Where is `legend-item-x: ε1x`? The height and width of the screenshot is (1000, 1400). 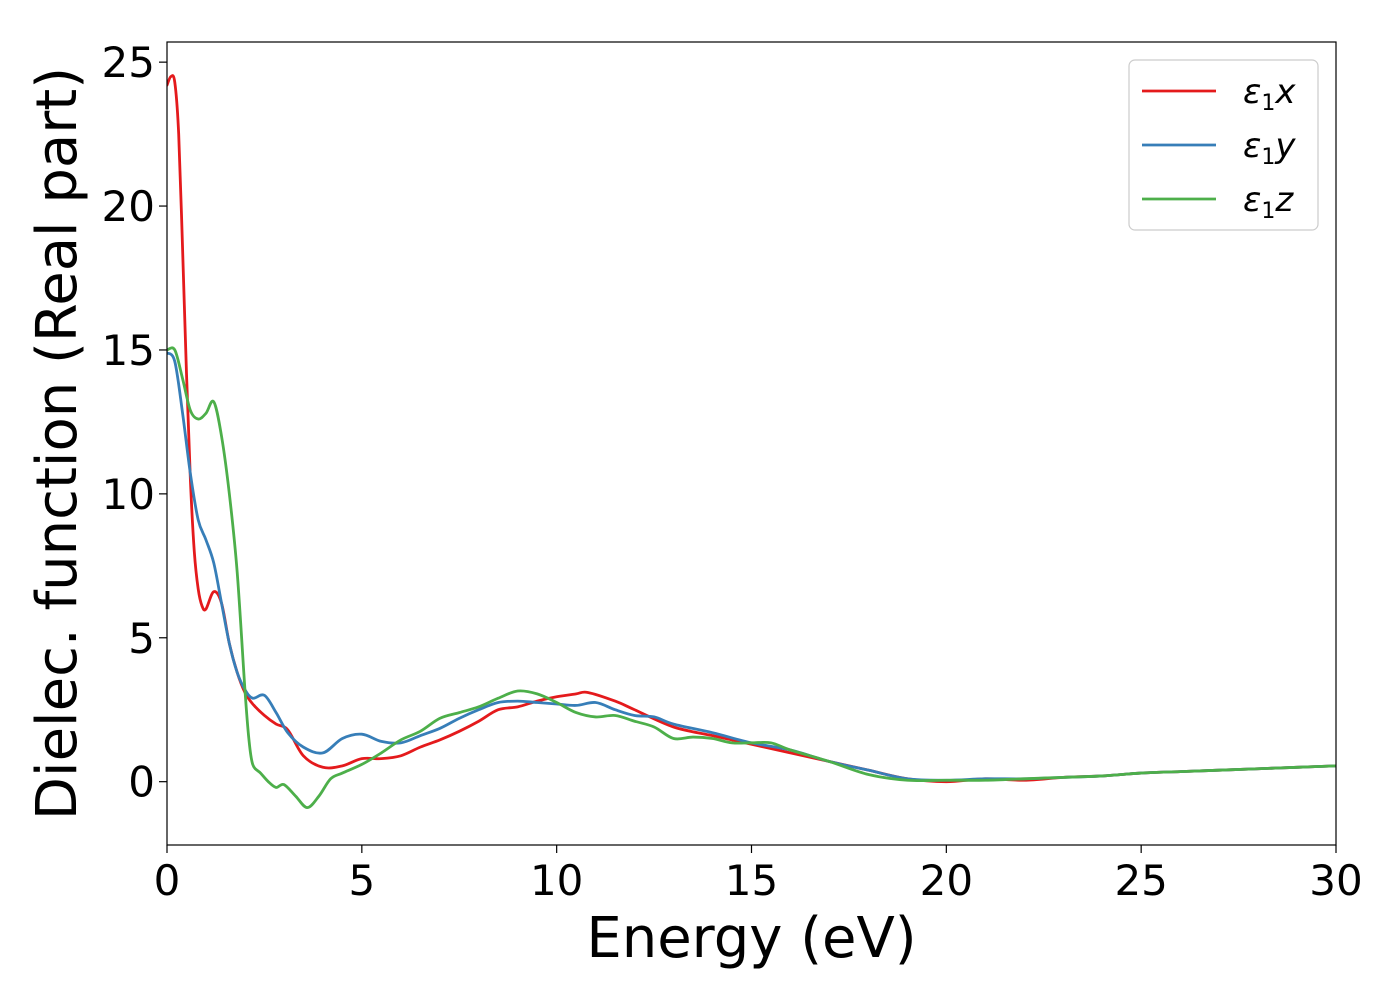
legend-item-x: ε1x is located at coordinates (1219, 94).